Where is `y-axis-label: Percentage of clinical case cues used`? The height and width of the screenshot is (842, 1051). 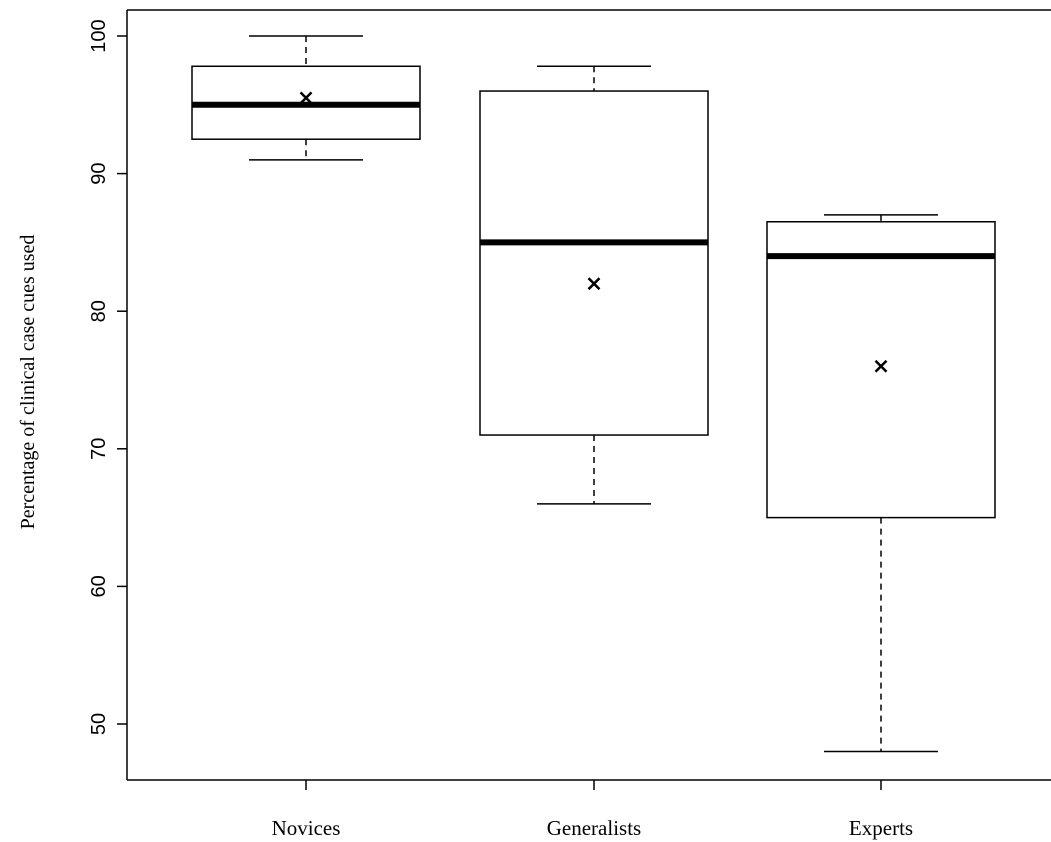
y-axis-label: Percentage of clinical case cues used is located at coordinates (28, 382).